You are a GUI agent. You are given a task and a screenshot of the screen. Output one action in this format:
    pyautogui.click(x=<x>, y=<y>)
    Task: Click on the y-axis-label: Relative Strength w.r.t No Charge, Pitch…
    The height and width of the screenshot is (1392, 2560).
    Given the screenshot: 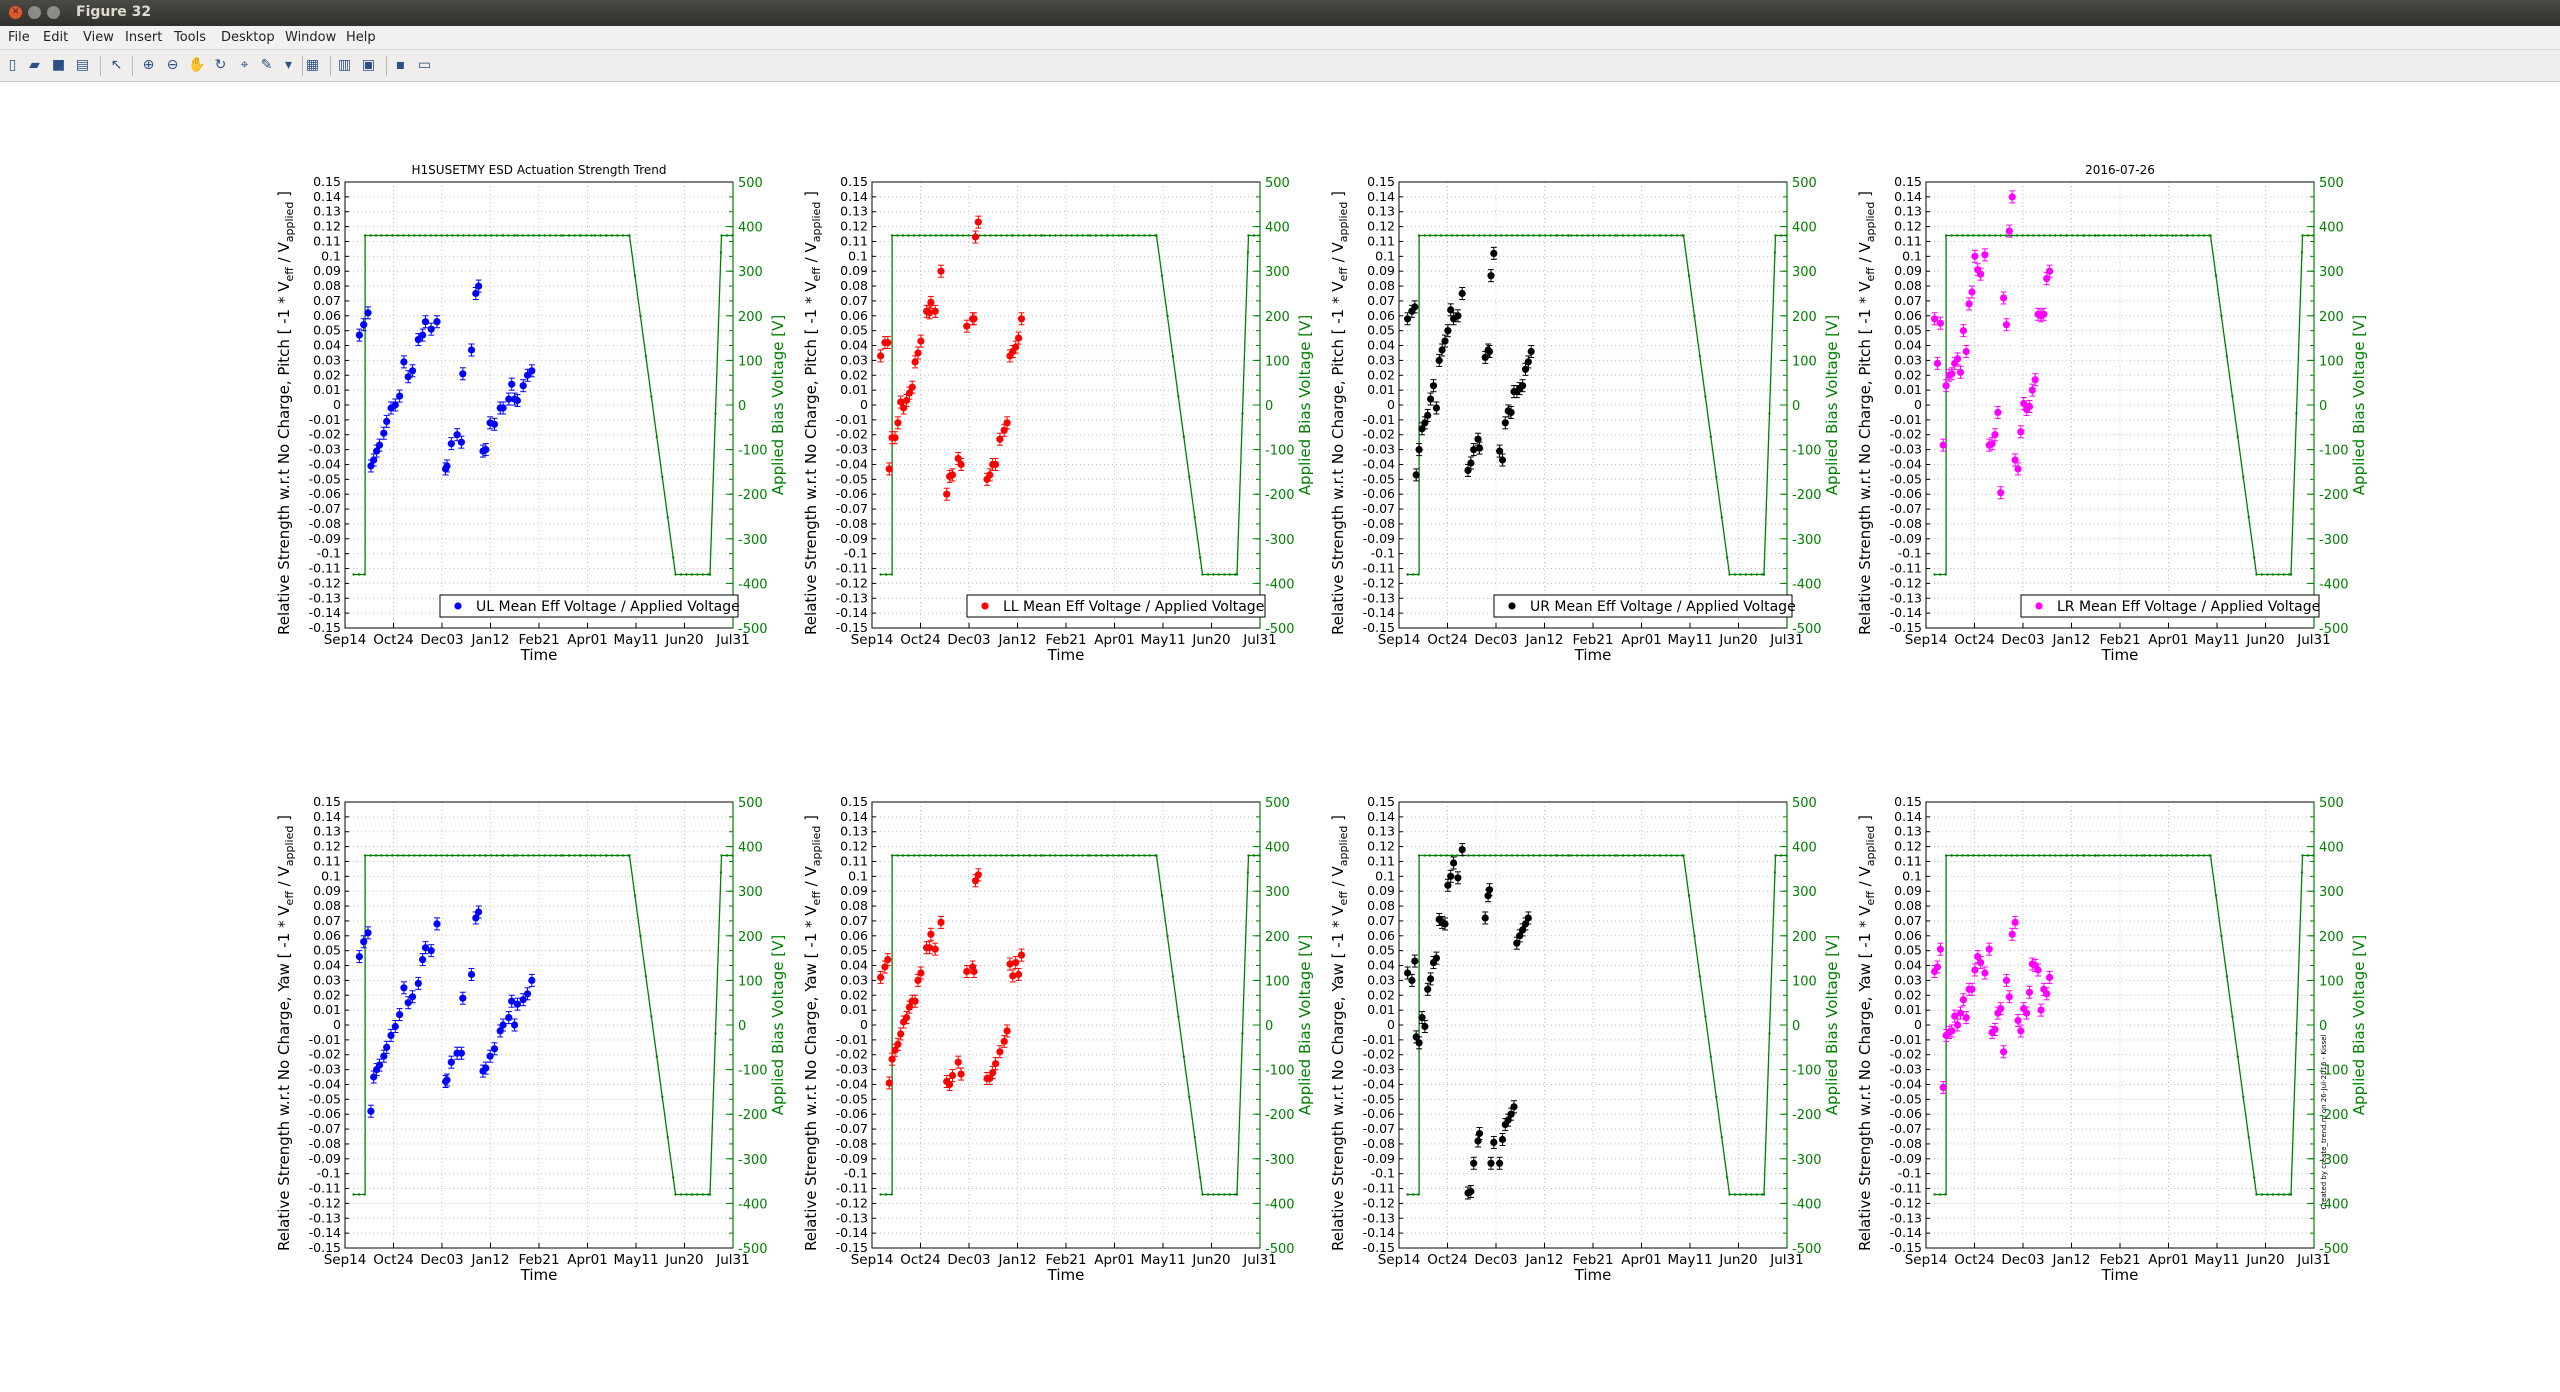 What is the action you would take?
    pyautogui.click(x=285, y=413)
    